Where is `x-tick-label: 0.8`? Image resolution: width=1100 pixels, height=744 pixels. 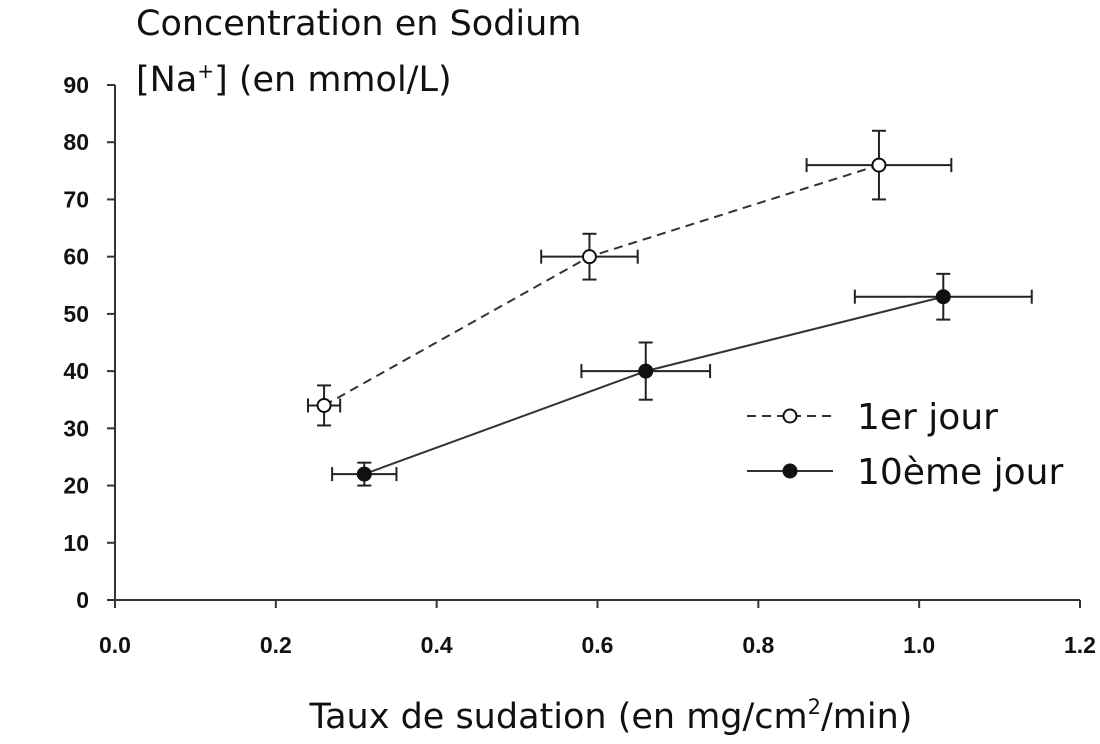
x-tick-label: 0.8 is located at coordinates (758, 645).